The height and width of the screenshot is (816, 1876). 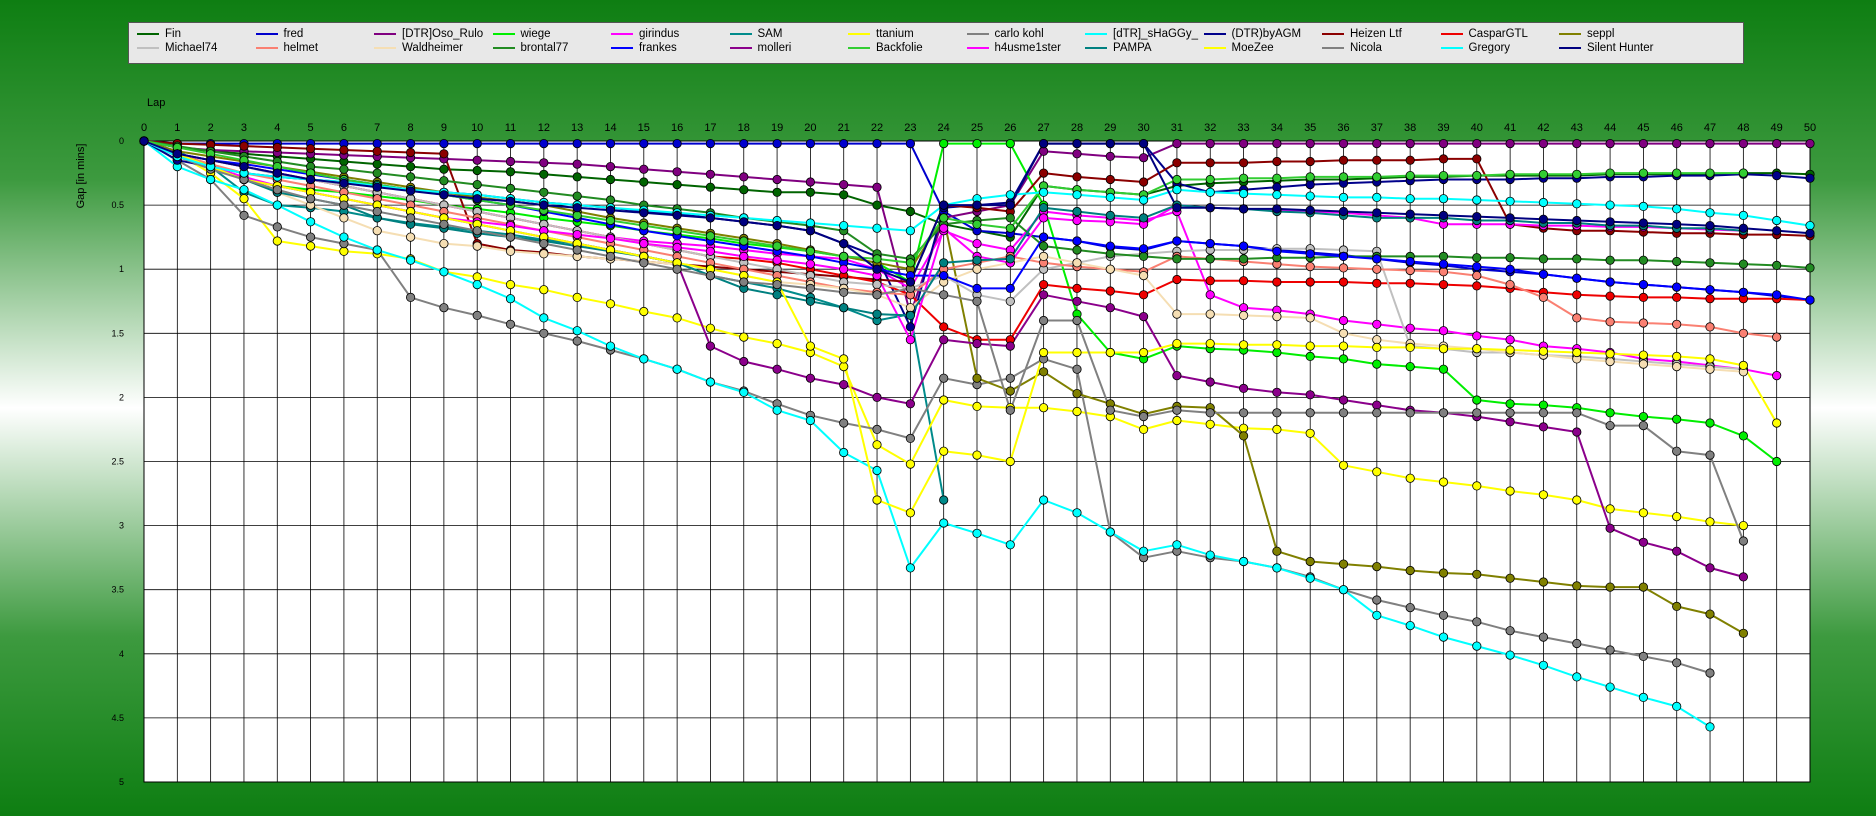 I want to click on x-tick-label: 12, so click(x=544, y=128).